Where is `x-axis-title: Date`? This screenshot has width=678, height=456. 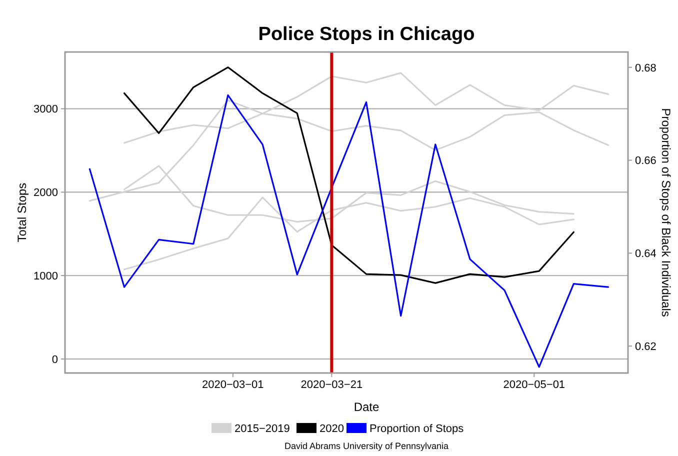 x-axis-title: Date is located at coordinates (367, 407).